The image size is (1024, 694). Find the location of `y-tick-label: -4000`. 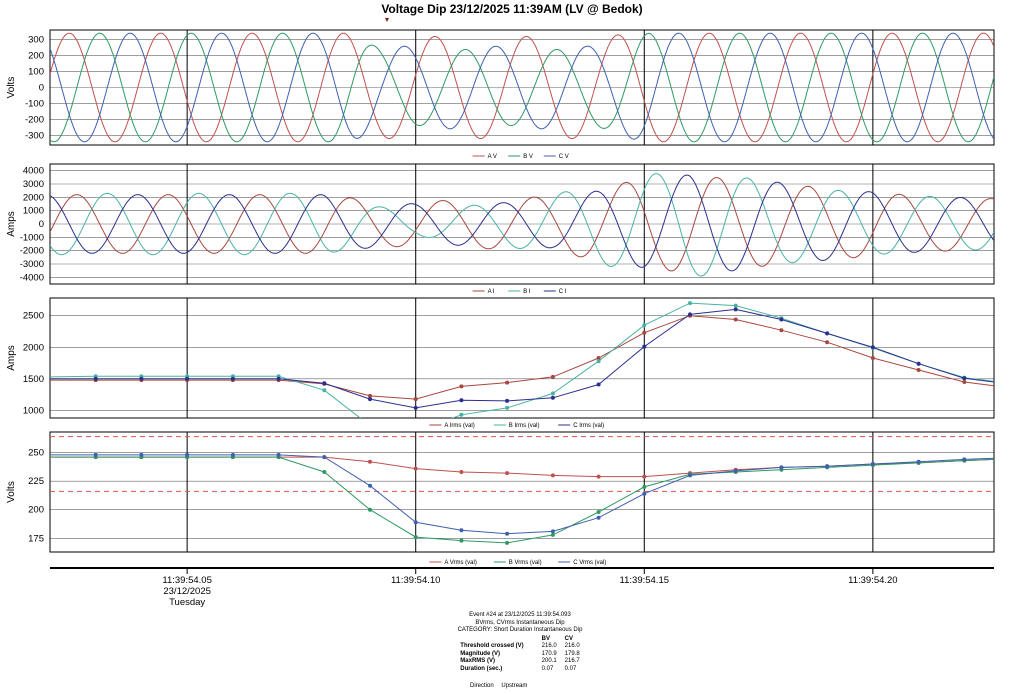

y-tick-label: -4000 is located at coordinates (32, 277).